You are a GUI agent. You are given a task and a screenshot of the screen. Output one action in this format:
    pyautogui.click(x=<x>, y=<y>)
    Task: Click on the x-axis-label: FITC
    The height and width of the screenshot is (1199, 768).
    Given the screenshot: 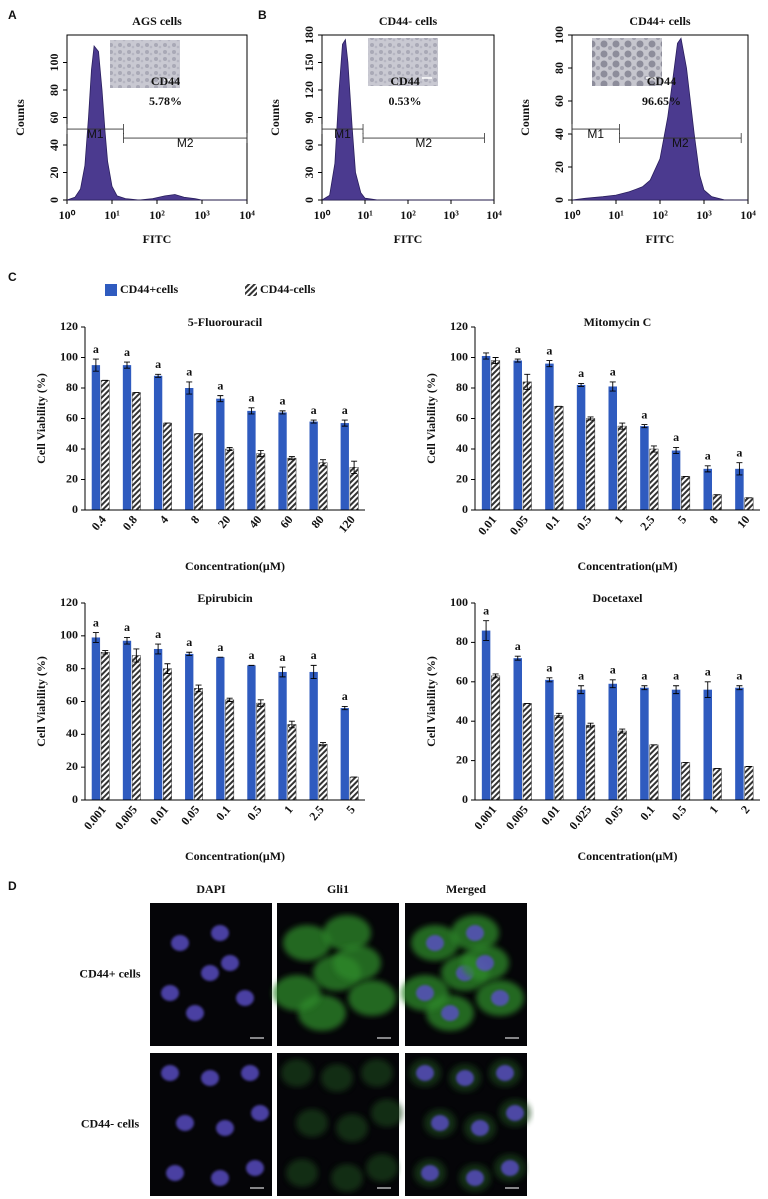 What is the action you would take?
    pyautogui.click(x=660, y=239)
    